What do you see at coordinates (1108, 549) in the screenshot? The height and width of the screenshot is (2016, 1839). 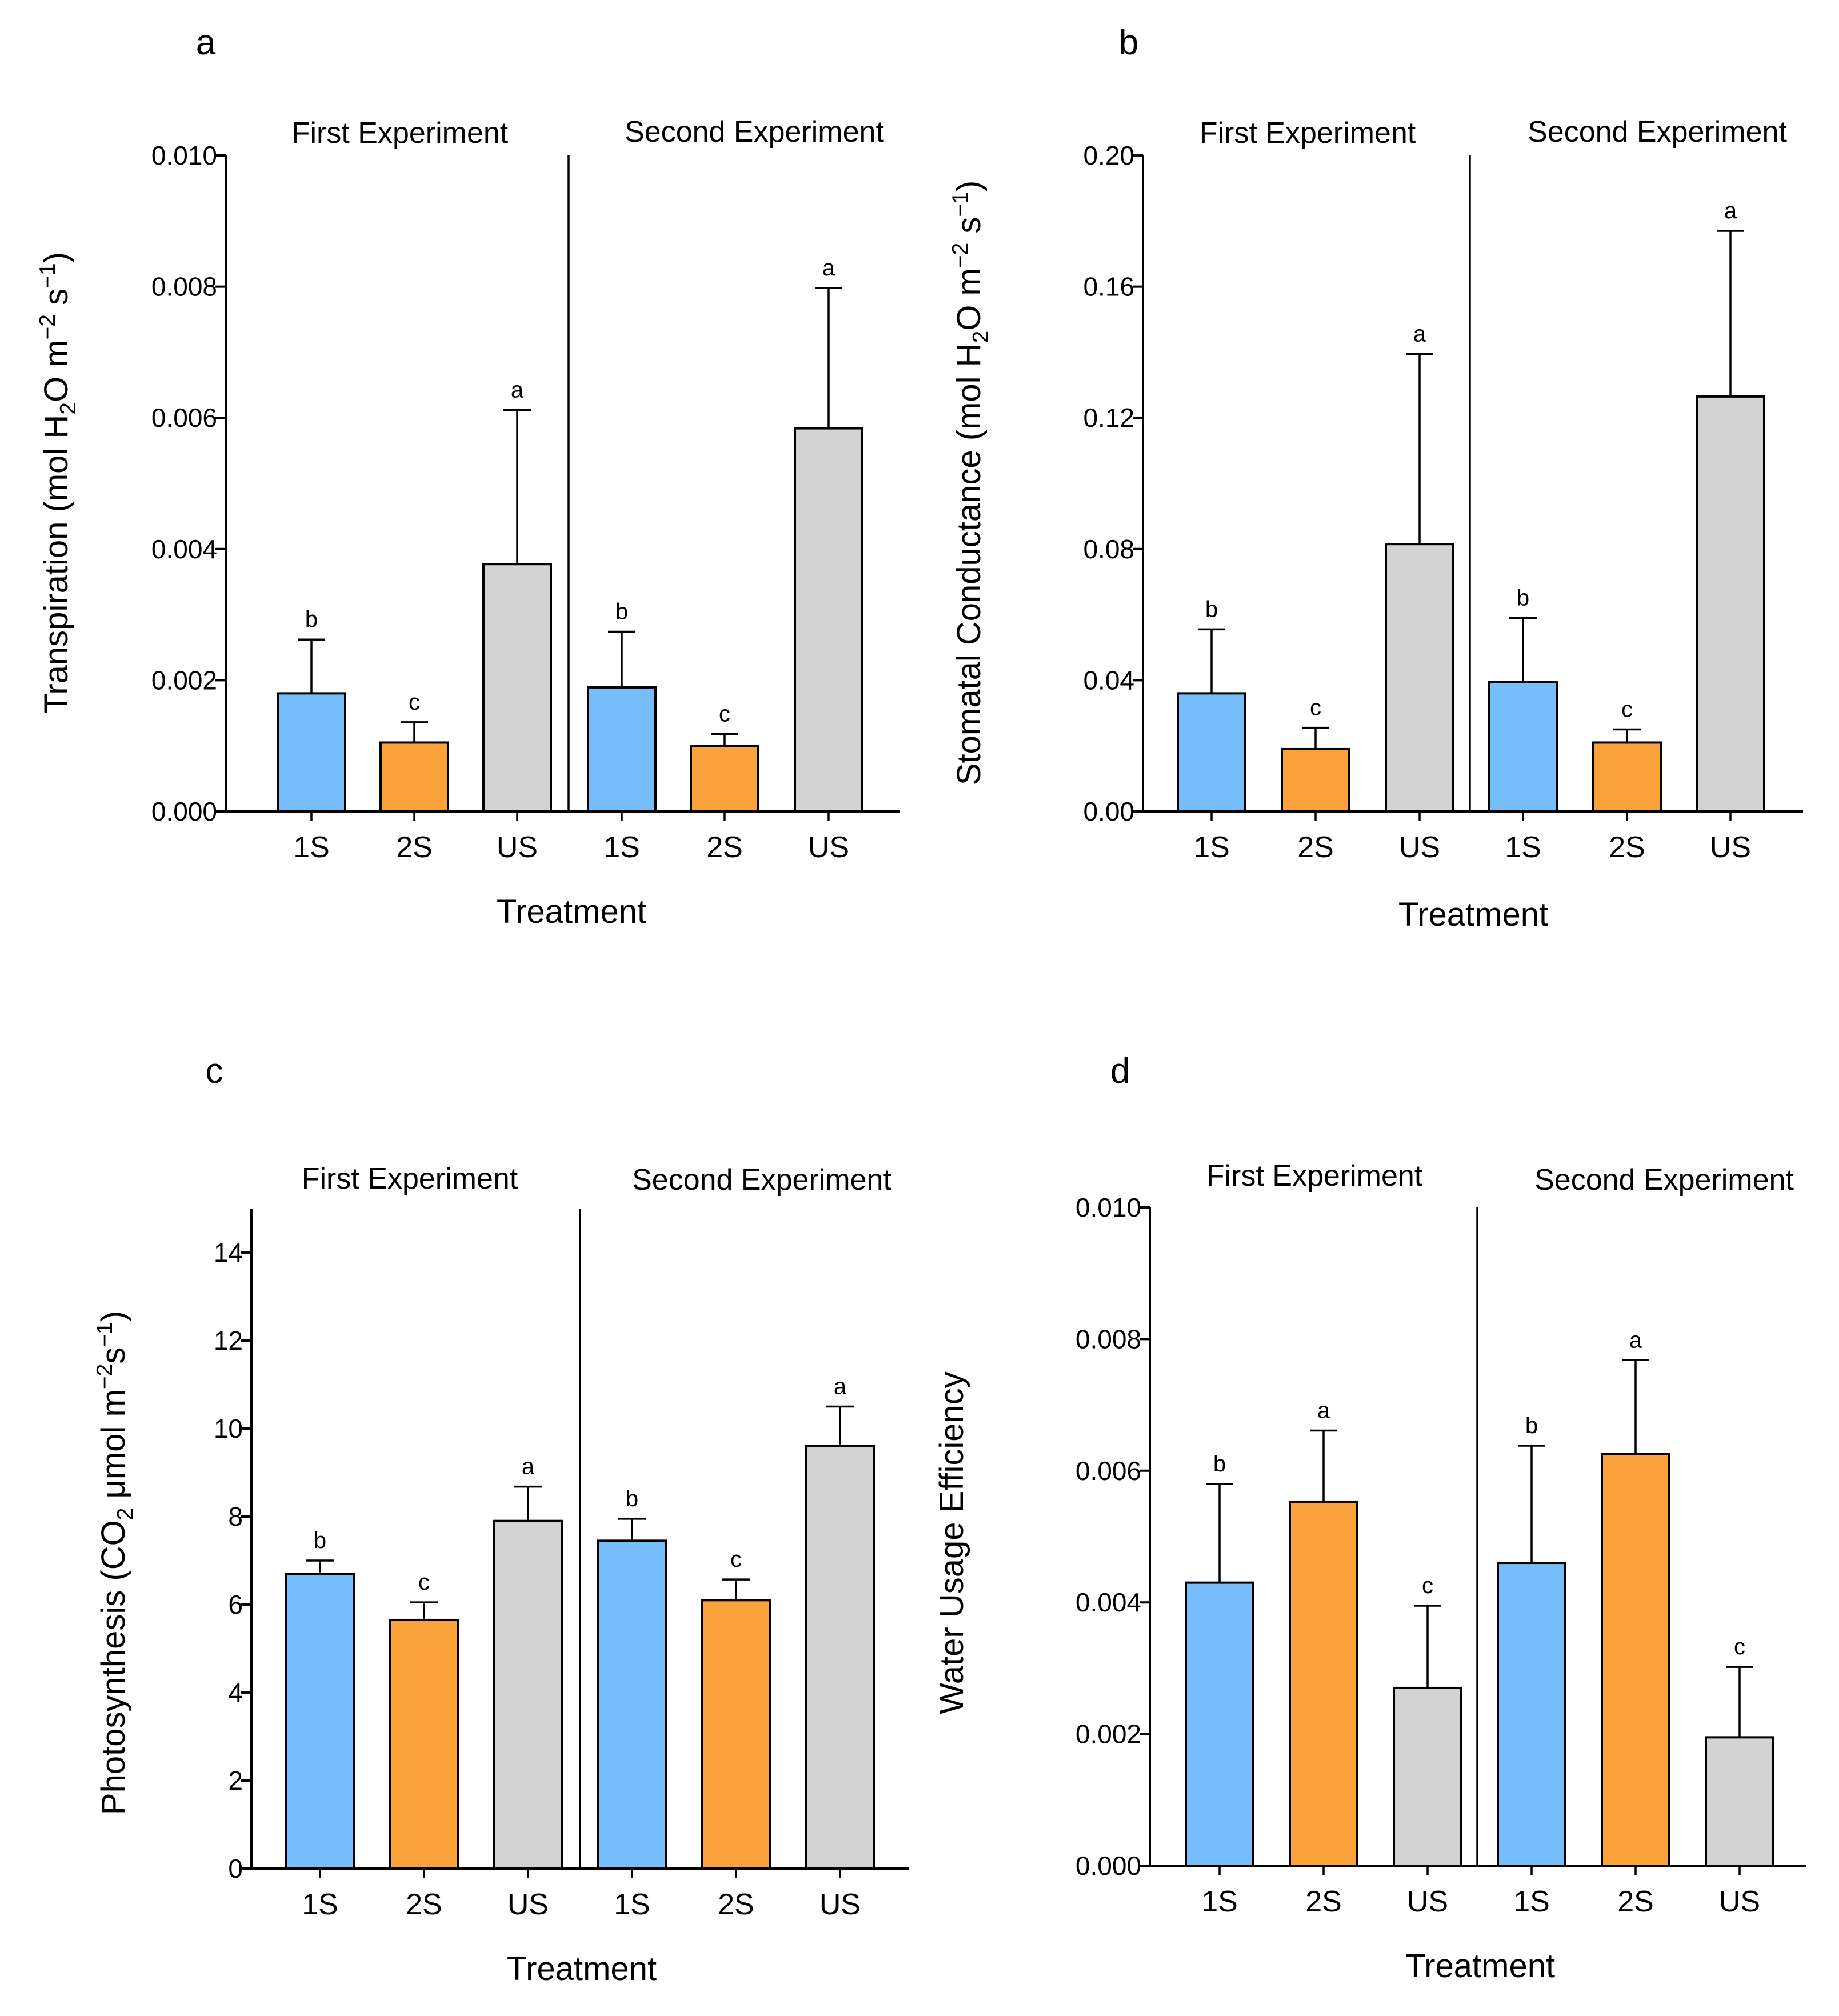 I see `y-tick-label: 0.08` at bounding box center [1108, 549].